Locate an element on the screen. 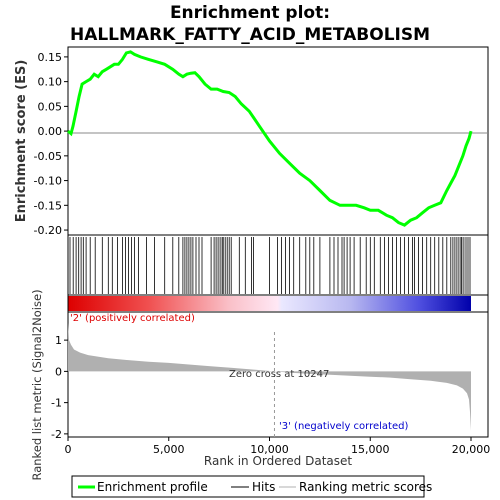 The height and width of the screenshot is (500, 500). es-ytick-label: -0.10 is located at coordinates (48, 181).